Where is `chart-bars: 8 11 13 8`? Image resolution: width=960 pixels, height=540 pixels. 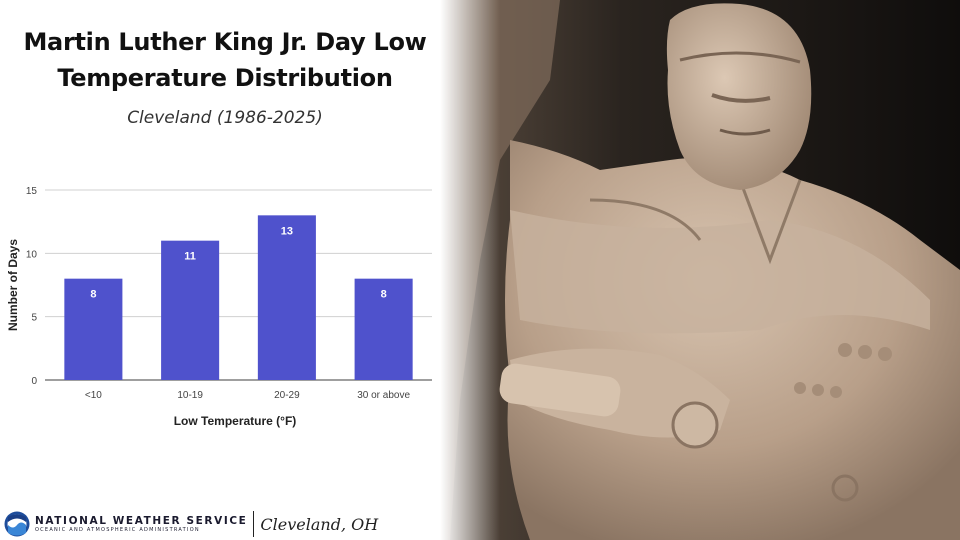
chart-bars: 8 11 13 8 is located at coordinates (238, 297).